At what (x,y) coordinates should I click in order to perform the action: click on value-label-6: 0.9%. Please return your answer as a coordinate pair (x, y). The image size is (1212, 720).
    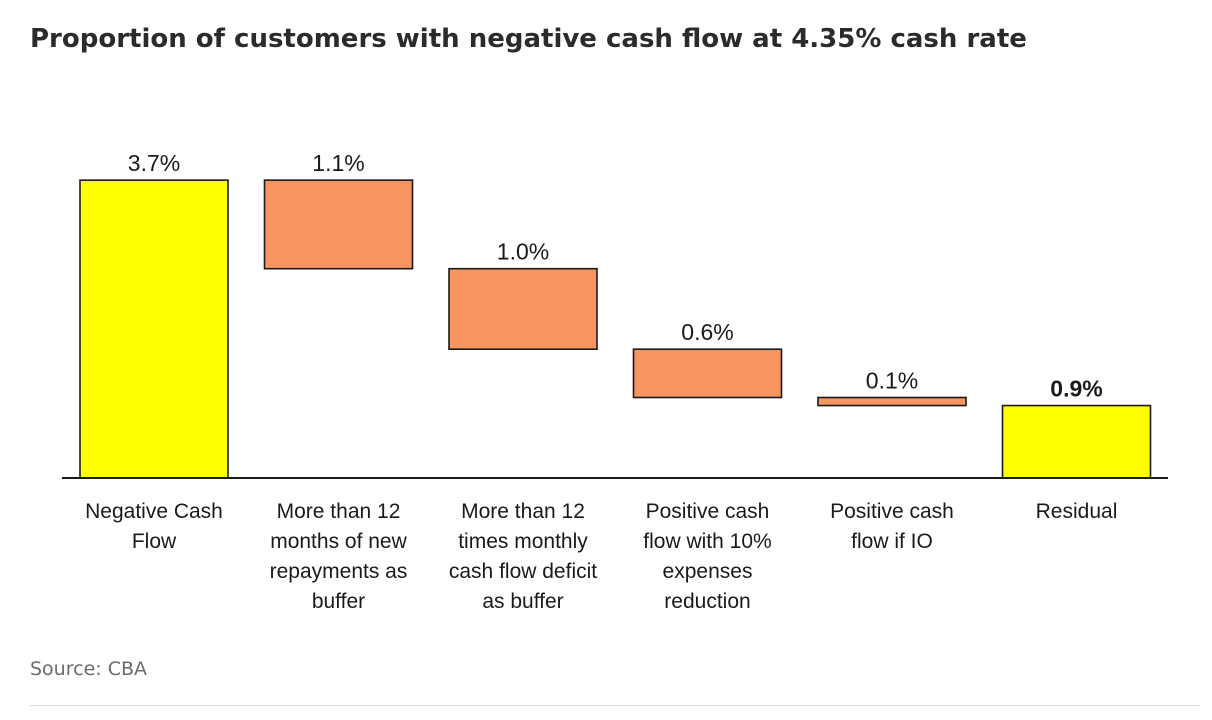
    Looking at the image, I should click on (1076, 389).